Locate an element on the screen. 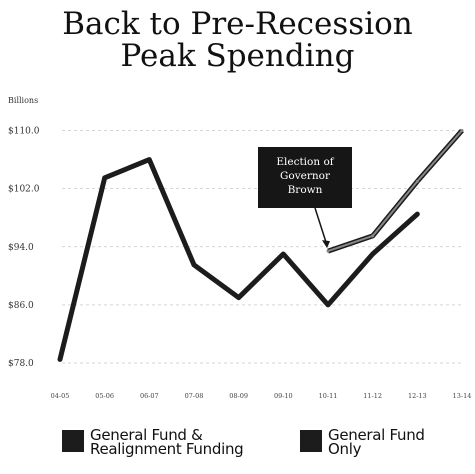 The width and height of the screenshot is (475, 474). annotation-line-3: Brown is located at coordinates (305, 190).